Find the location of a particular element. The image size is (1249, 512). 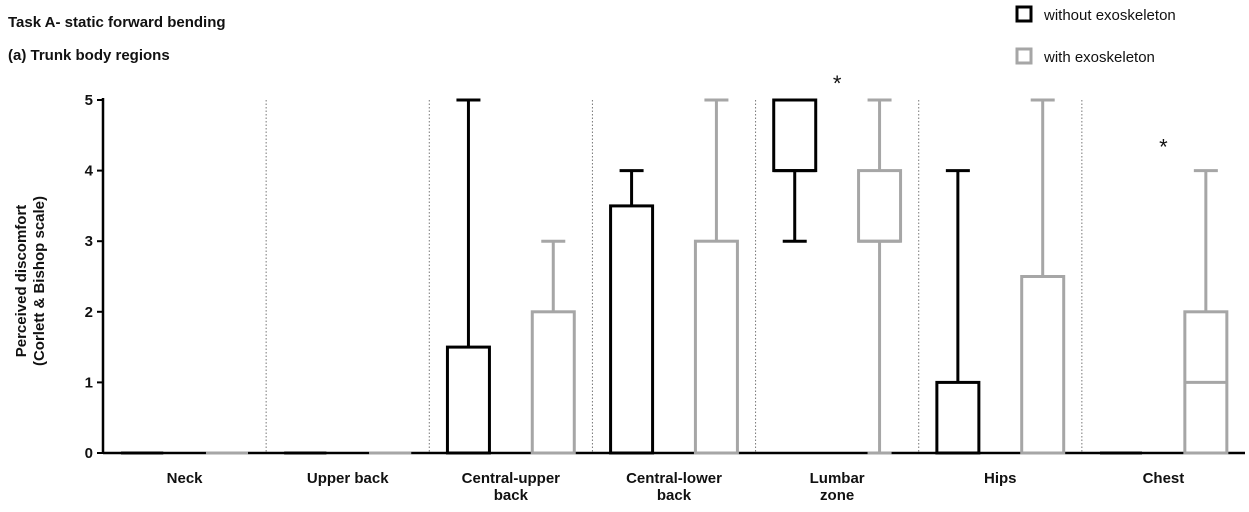

x-category-label: Central-lower is located at coordinates (674, 478).